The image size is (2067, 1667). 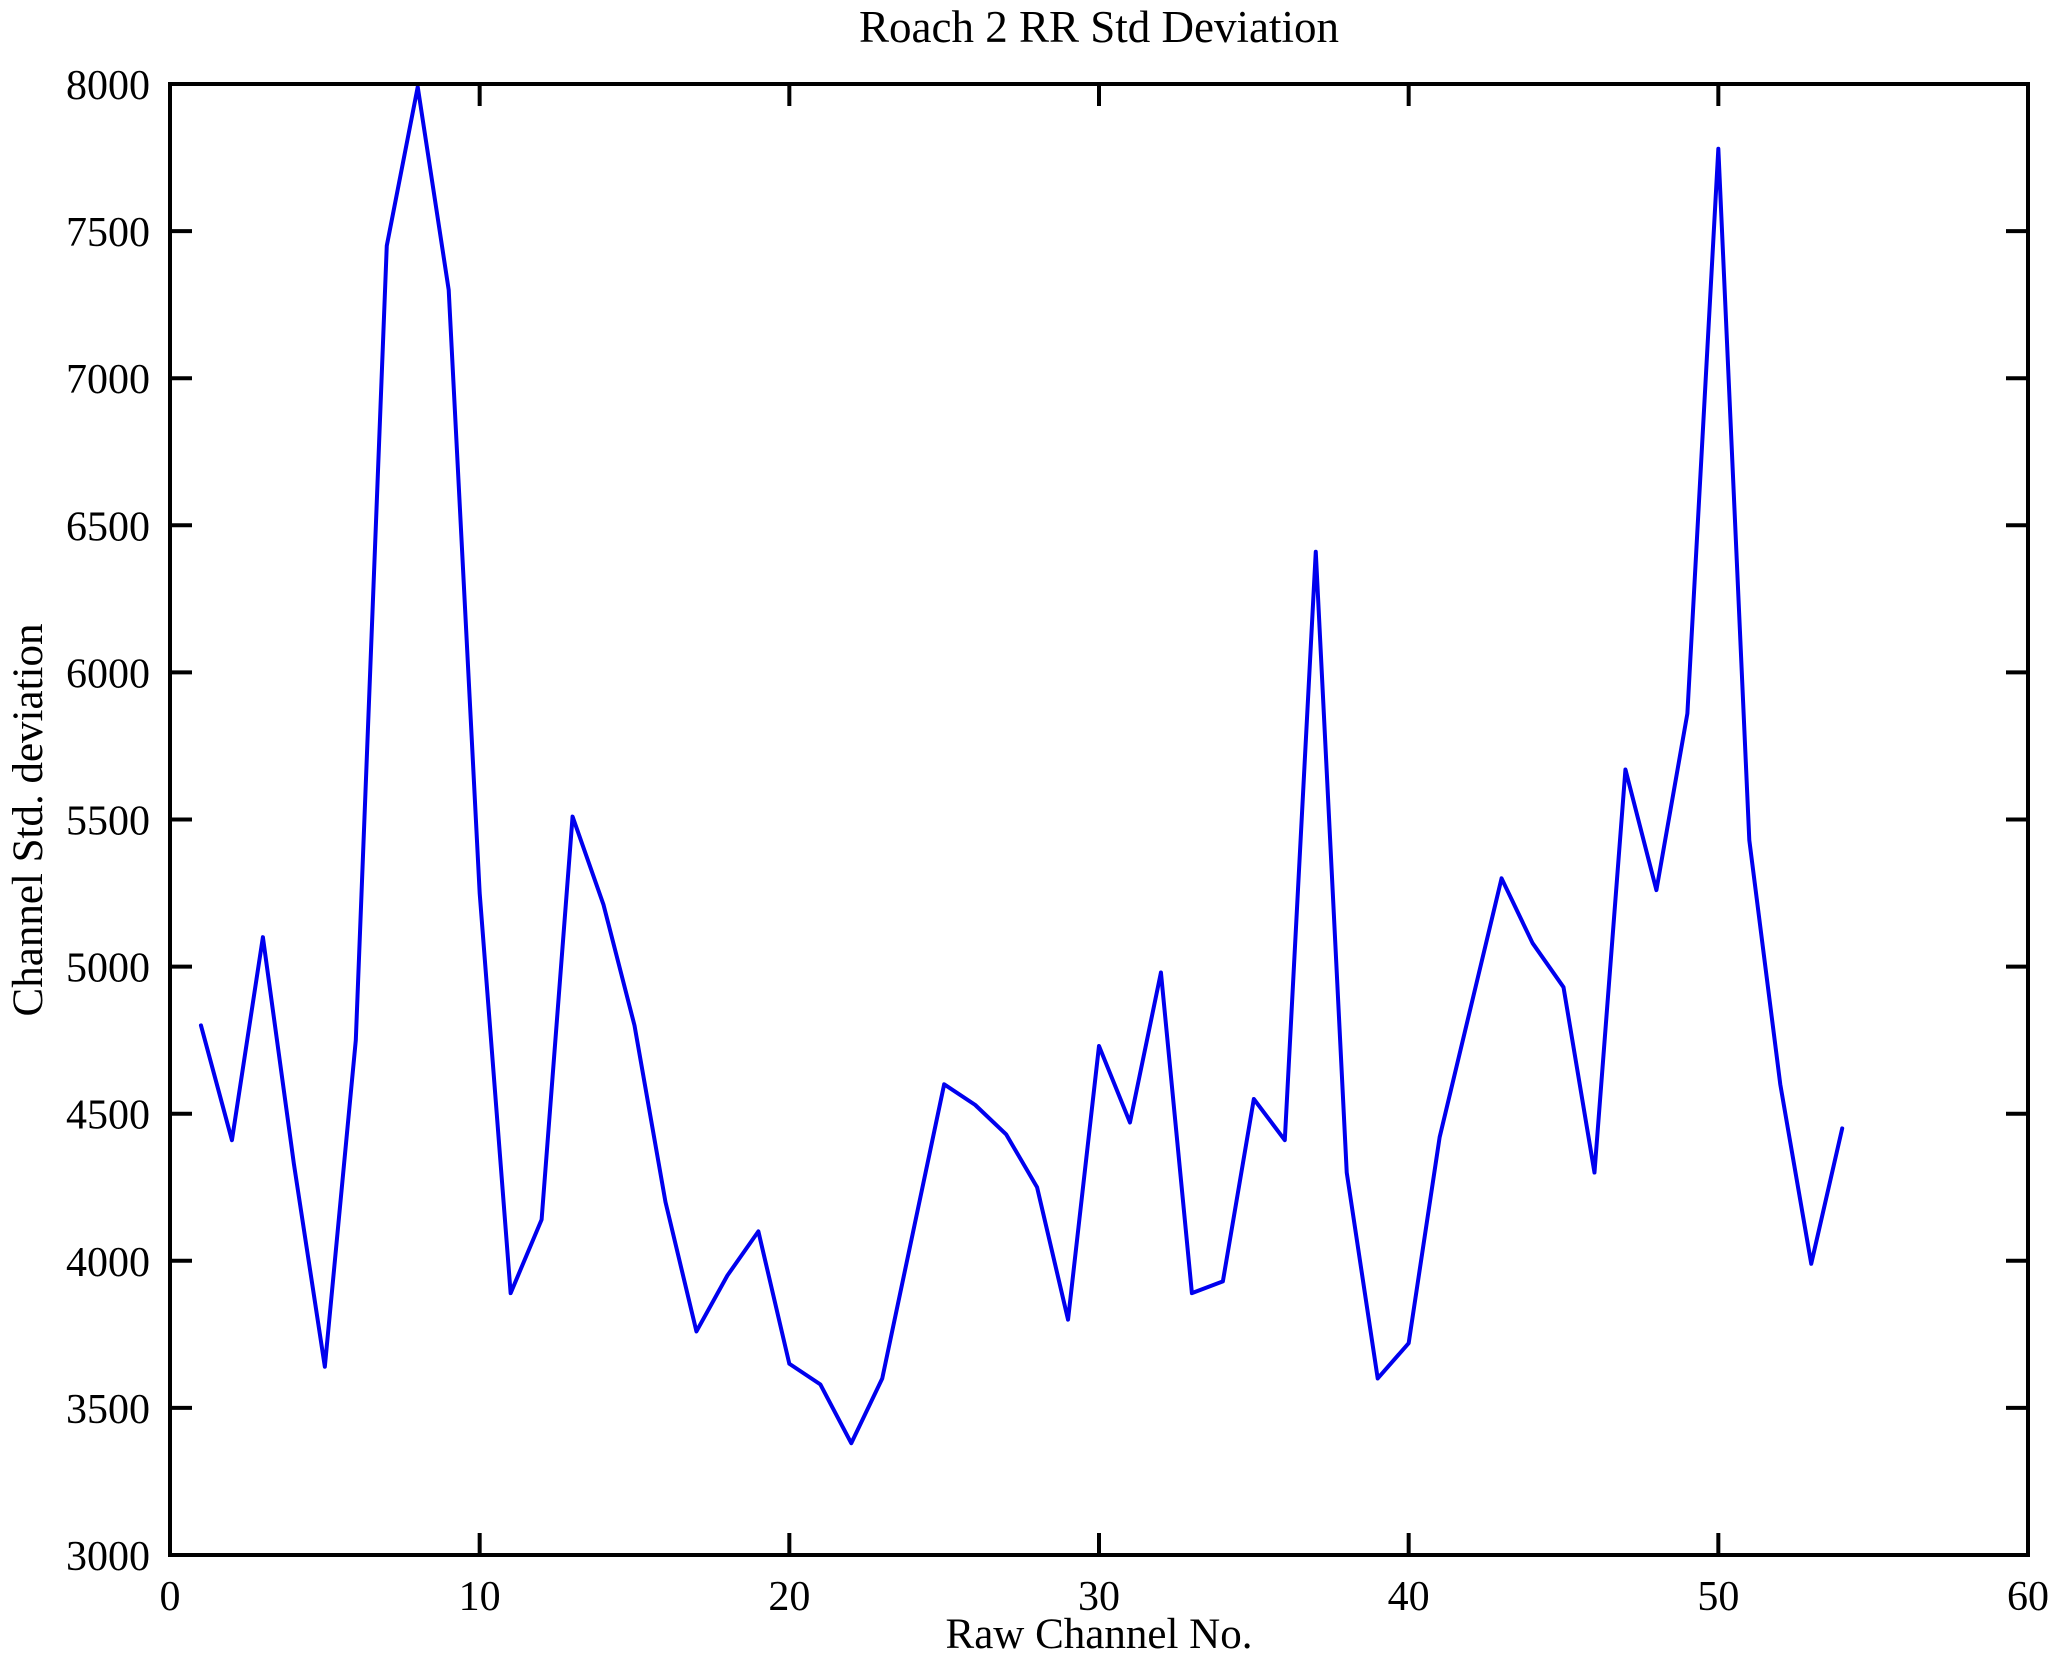 I want to click on chart-title: Roach 2 RR Std Deviation, so click(x=1099, y=27).